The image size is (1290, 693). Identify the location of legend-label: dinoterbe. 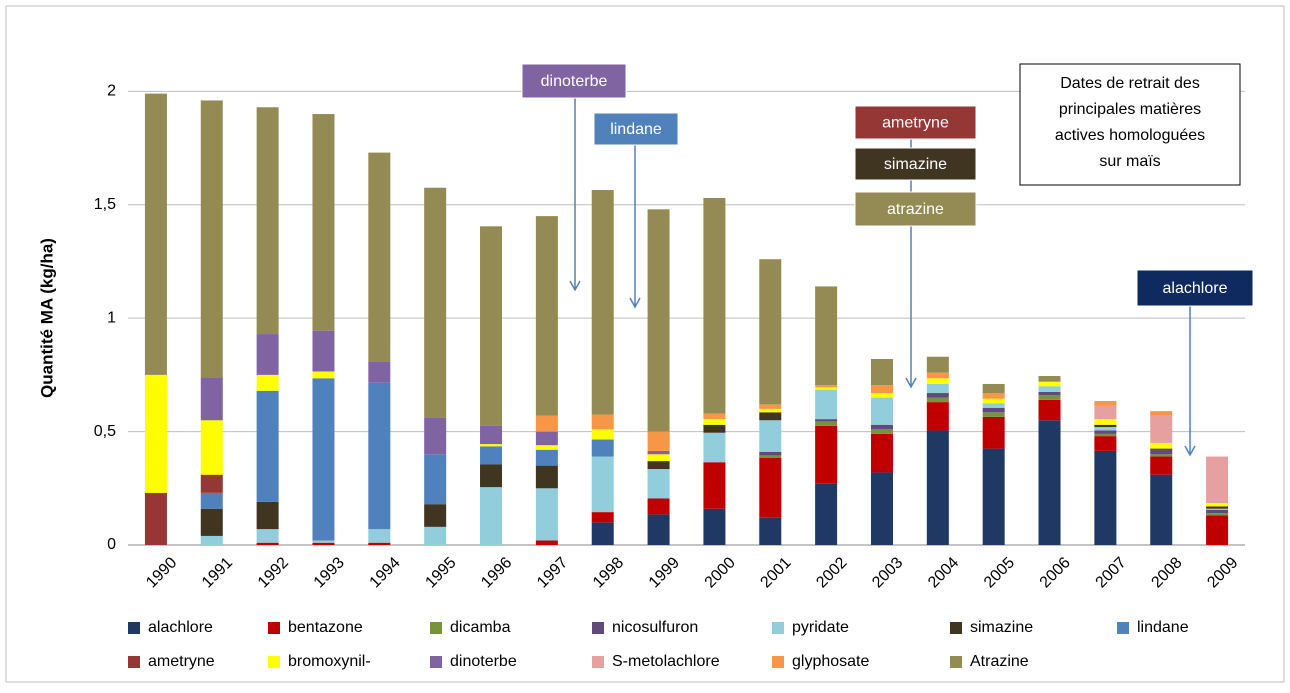
(483, 661).